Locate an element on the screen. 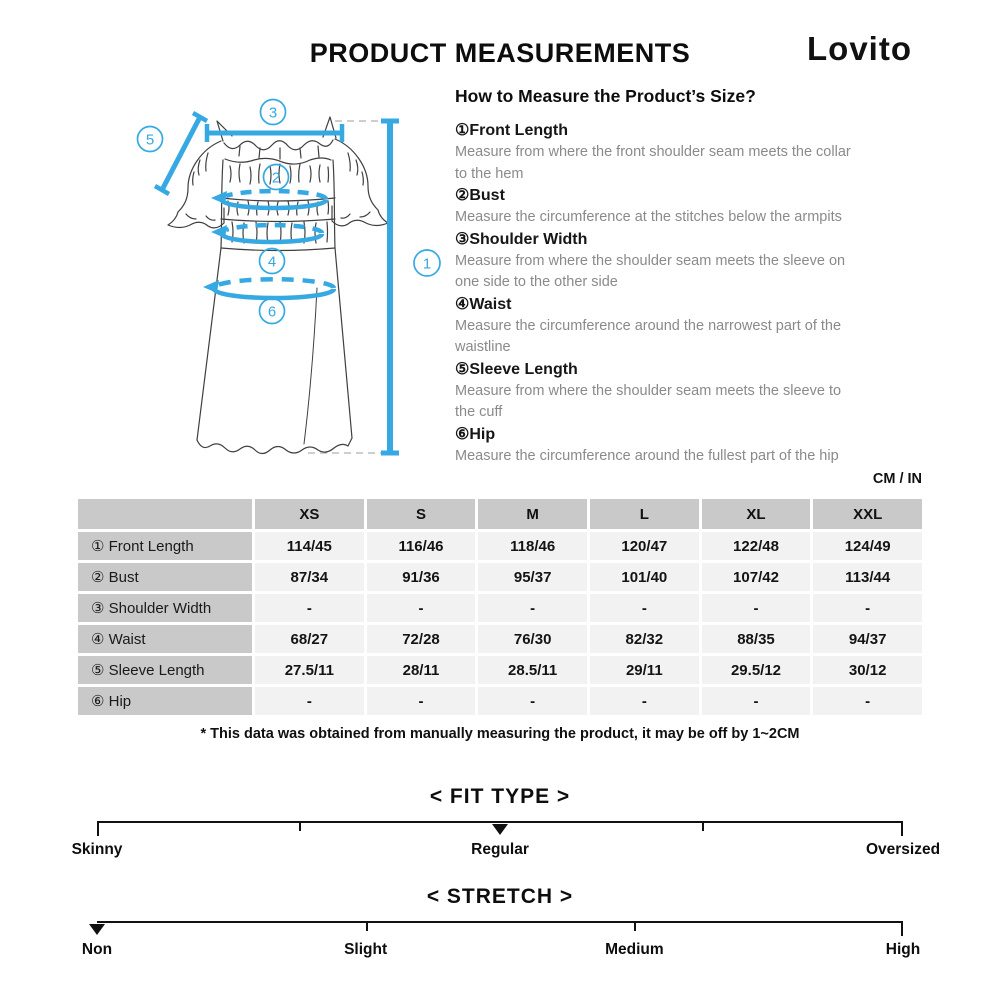  item-number: ③ is located at coordinates (462, 239).